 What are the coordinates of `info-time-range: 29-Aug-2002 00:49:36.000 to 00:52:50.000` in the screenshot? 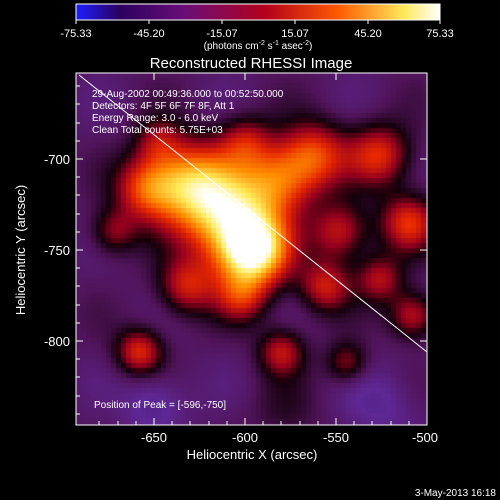 It's located at (188, 94).